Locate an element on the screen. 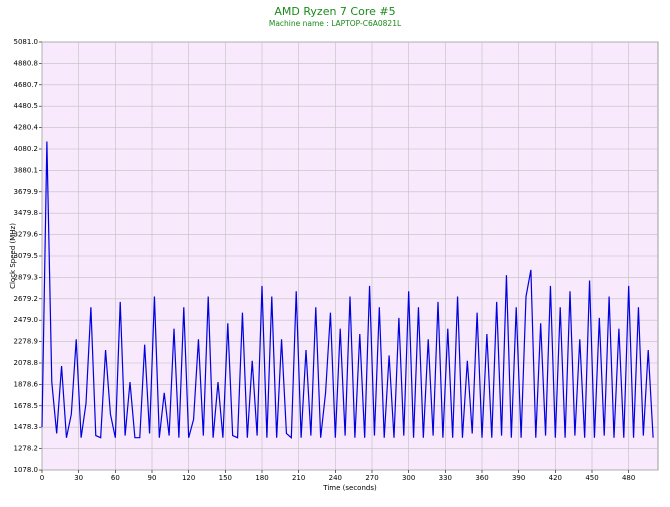  y-tick-label: 1478.3 is located at coordinates (26, 427).